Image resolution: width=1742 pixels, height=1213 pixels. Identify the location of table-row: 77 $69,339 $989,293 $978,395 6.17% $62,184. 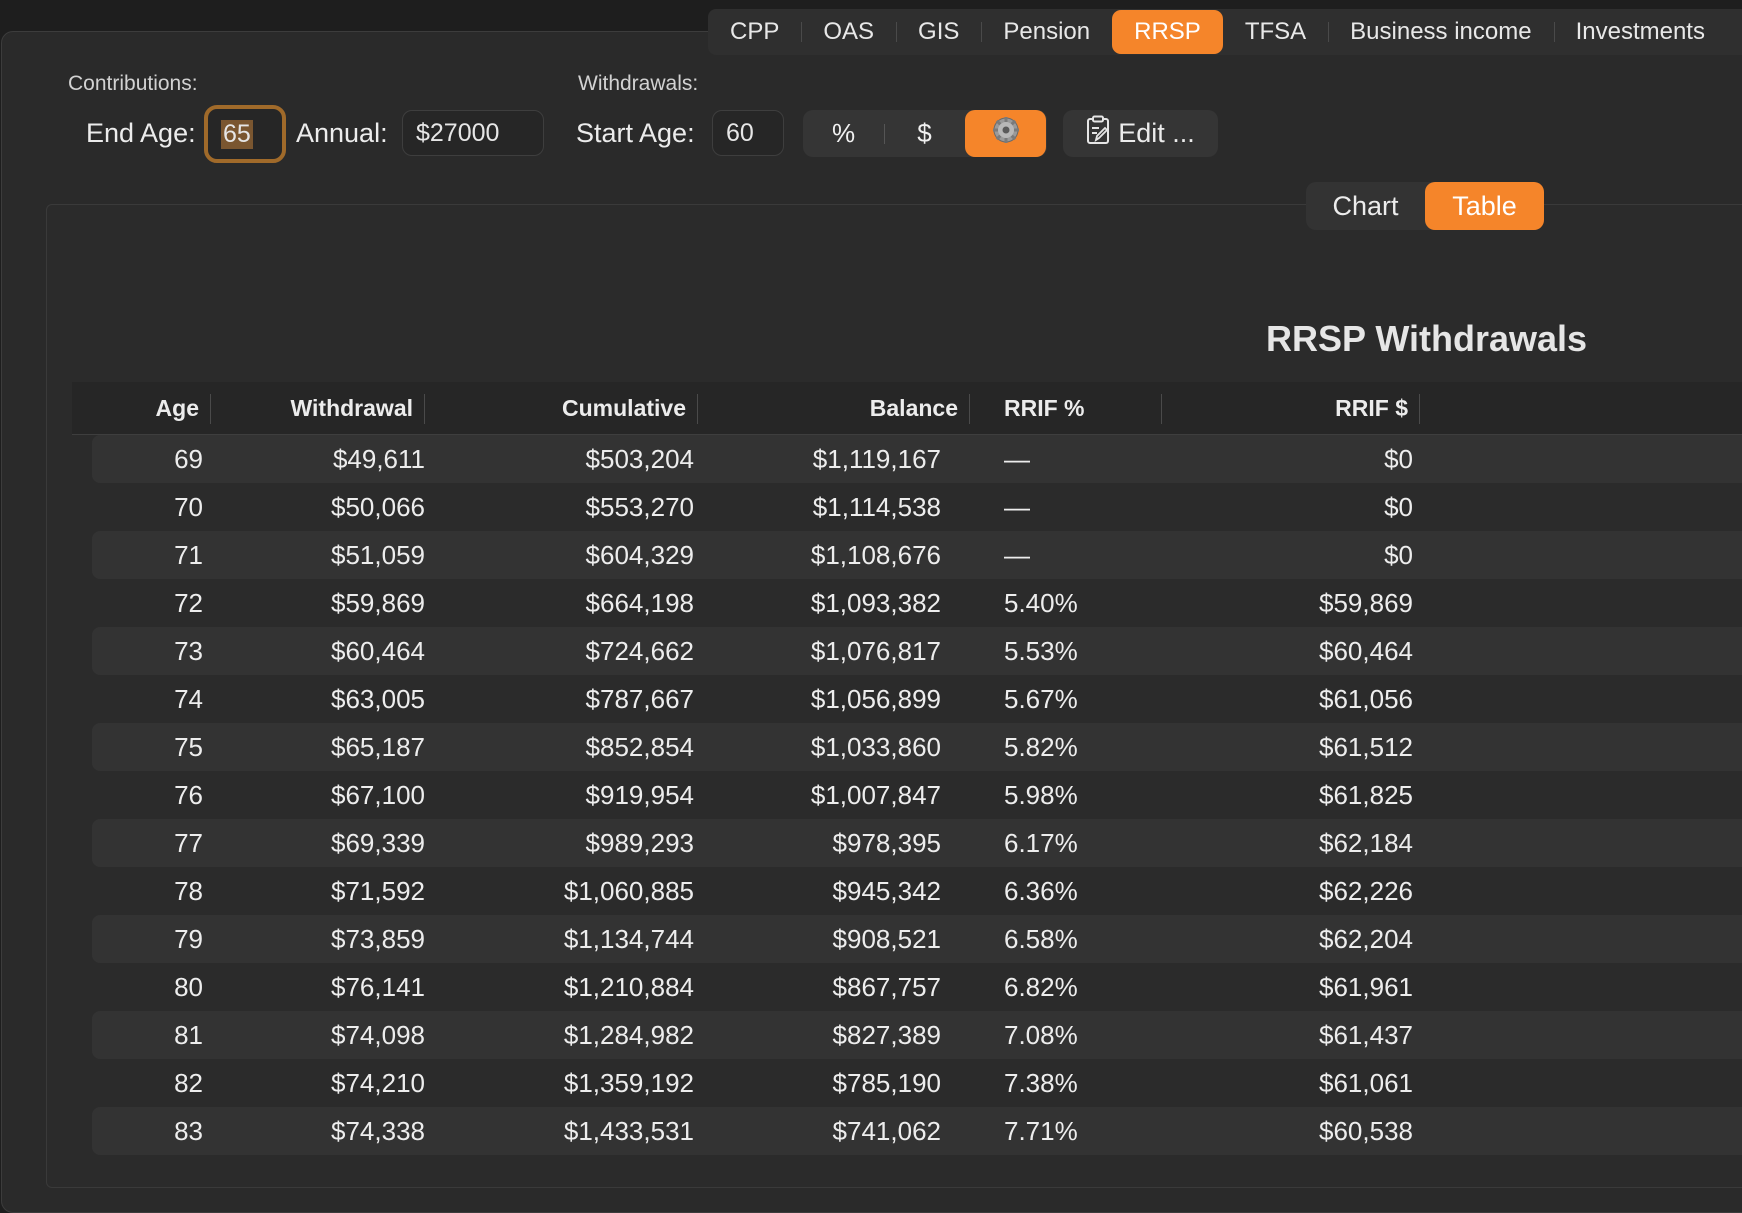
(917, 843).